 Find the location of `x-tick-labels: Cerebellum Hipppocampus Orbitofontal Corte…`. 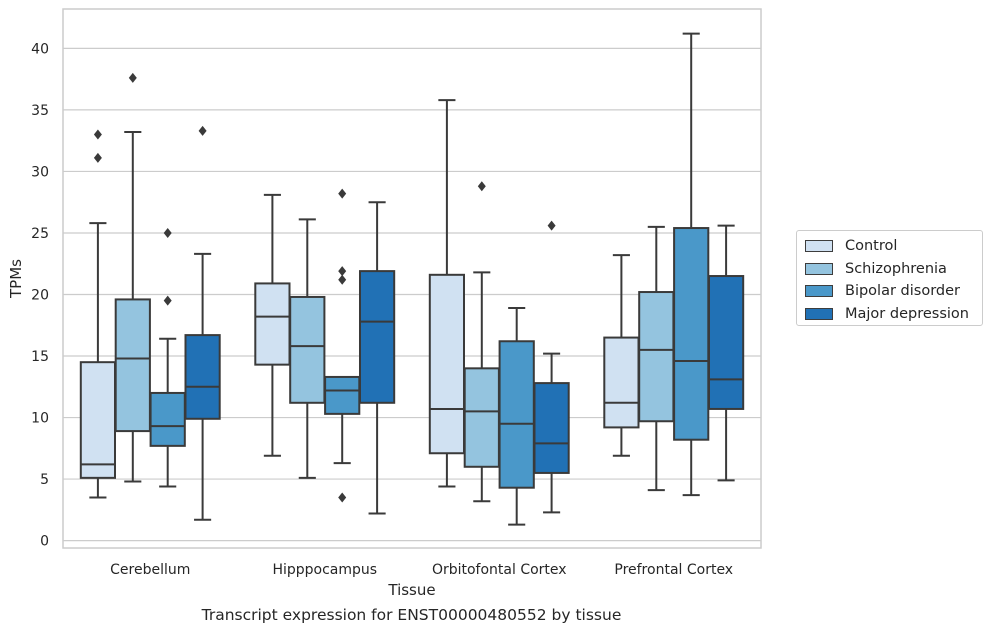

x-tick-labels: Cerebellum Hipppocampus Orbitofontal Corte… is located at coordinates (421, 570).